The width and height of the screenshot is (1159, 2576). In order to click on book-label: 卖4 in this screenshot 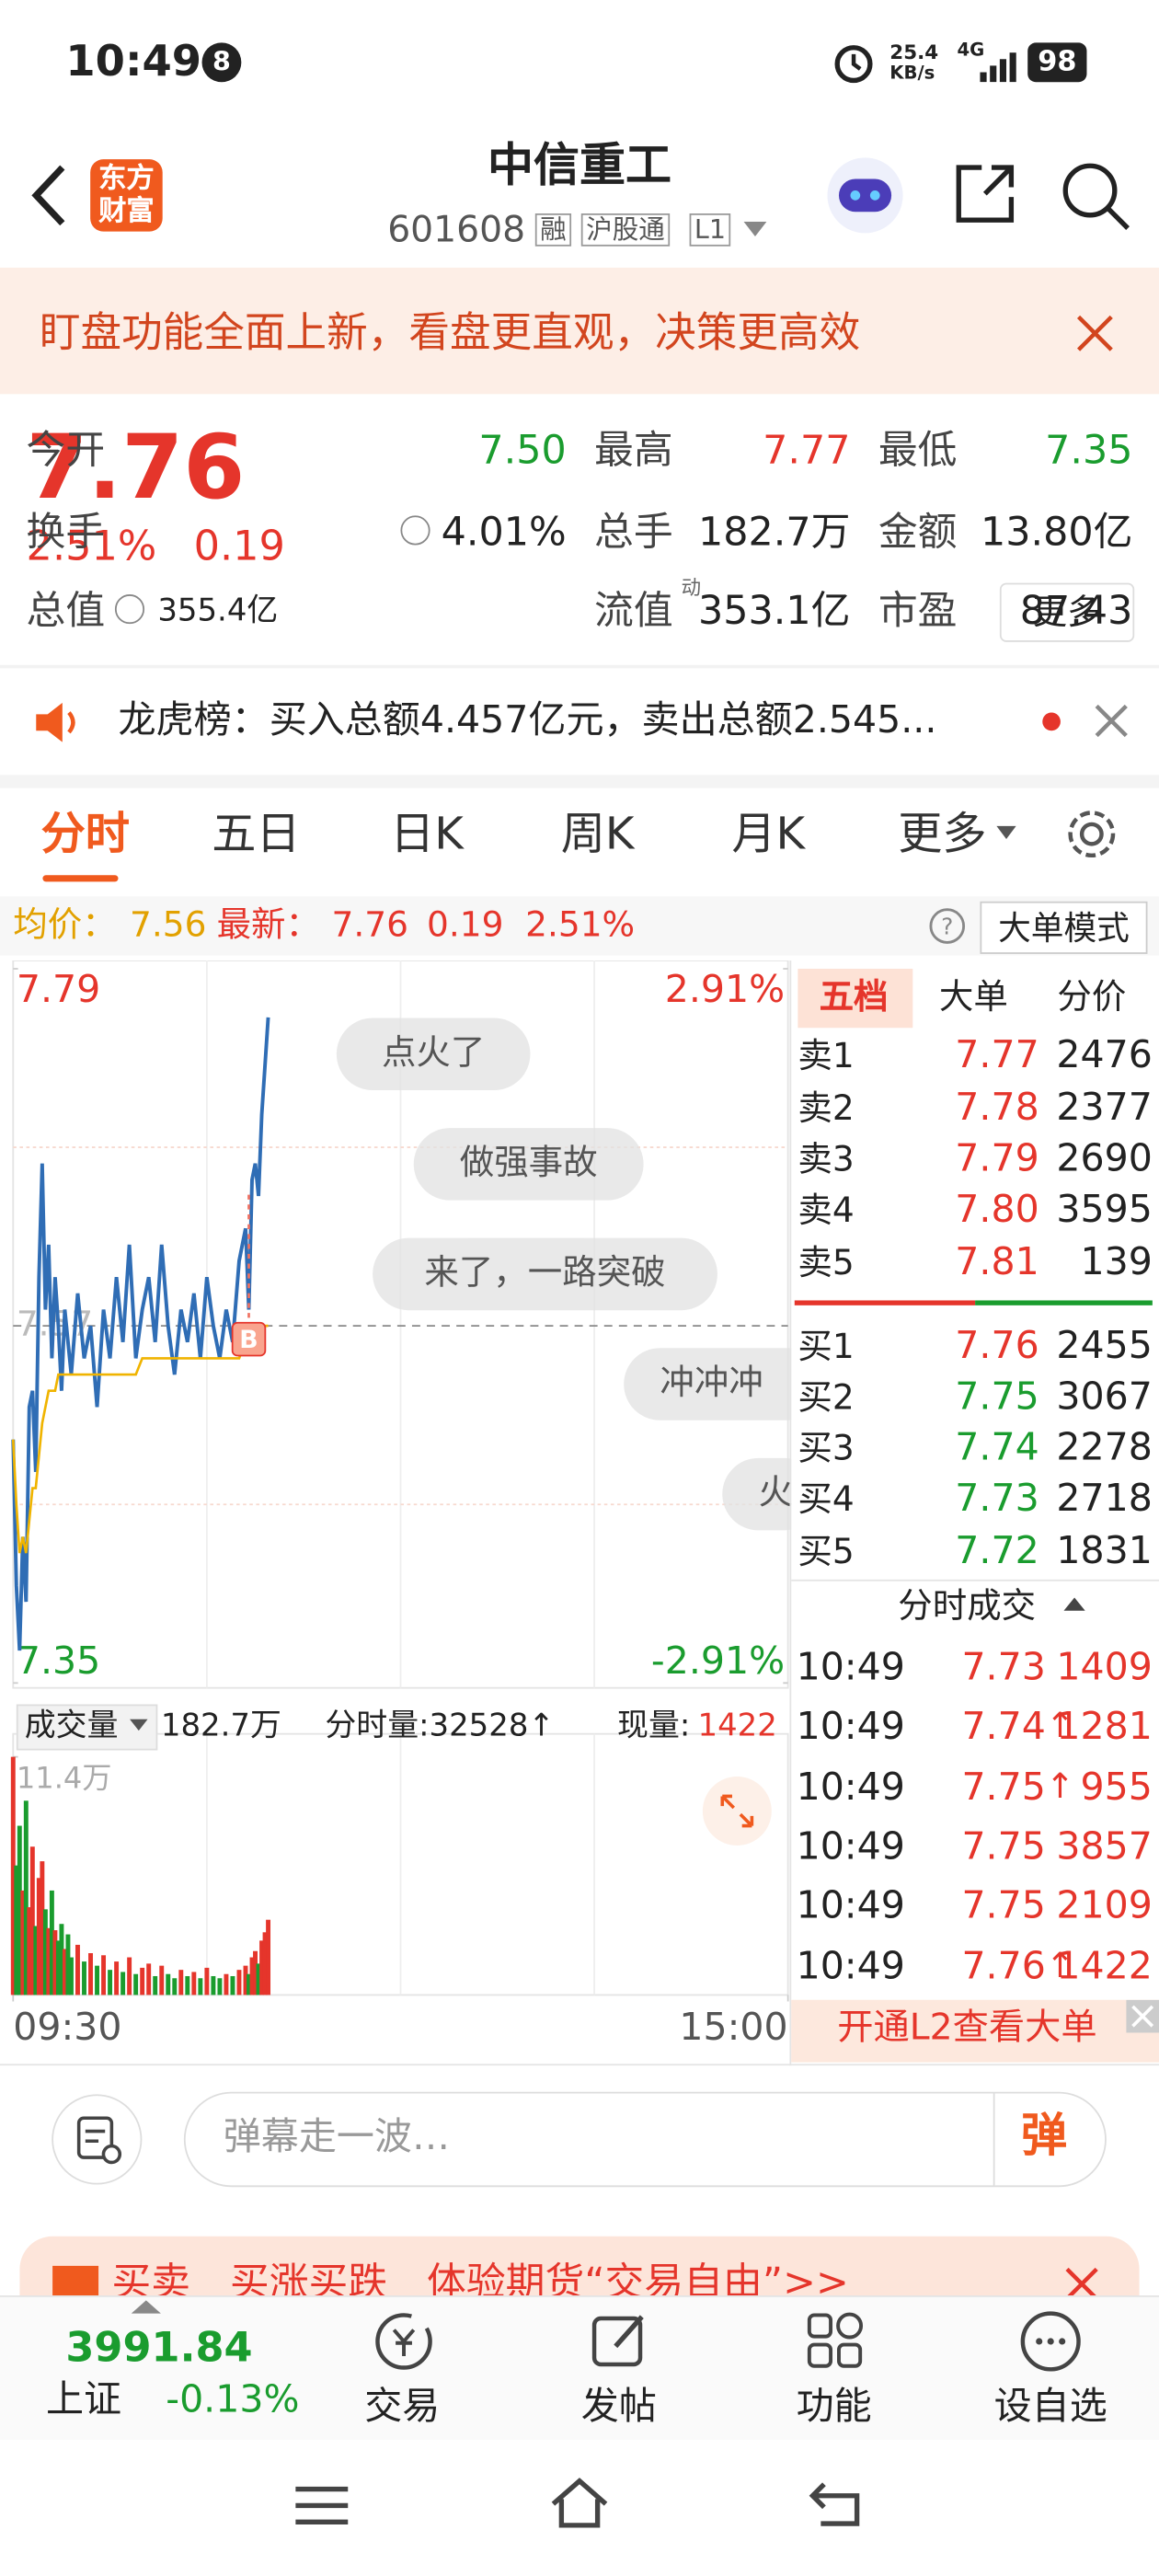, I will do `click(826, 1210)`.